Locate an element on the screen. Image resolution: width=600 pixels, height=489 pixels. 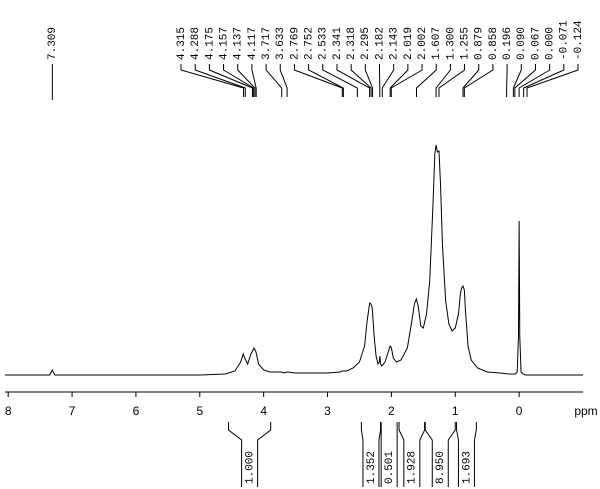
peak-label: 7.309 is located at coordinates (53, 43).